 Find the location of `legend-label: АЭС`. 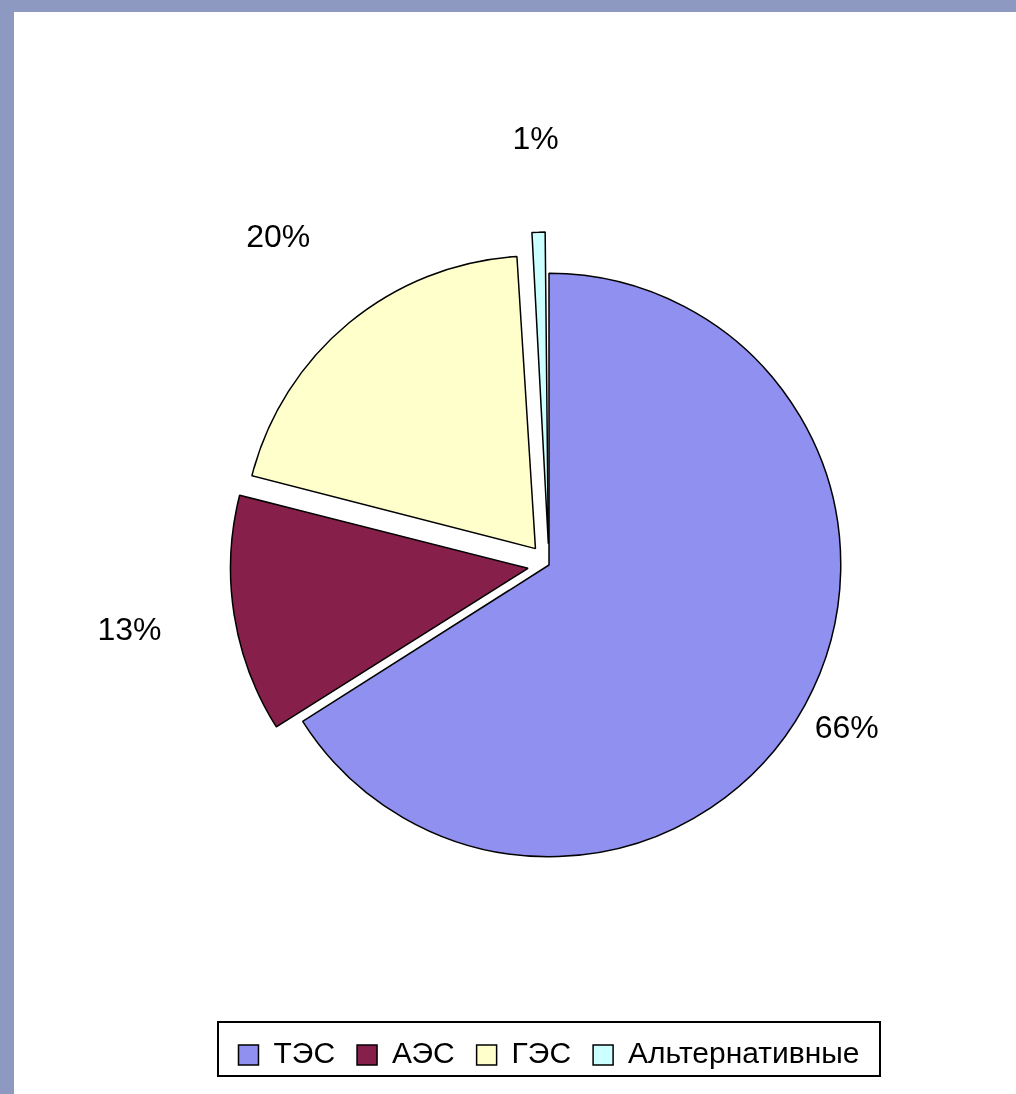

legend-label: АЭС is located at coordinates (423, 1053).